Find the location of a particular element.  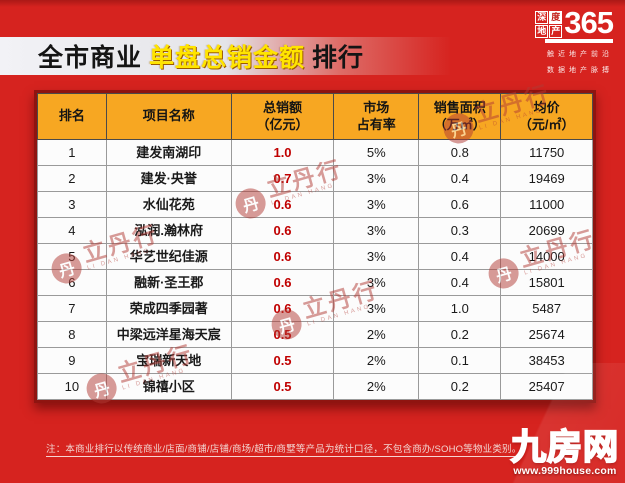

table-row: 4 泓润.瀚林府 0.6 3% 0.3 20699 is located at coordinates (315, 230).